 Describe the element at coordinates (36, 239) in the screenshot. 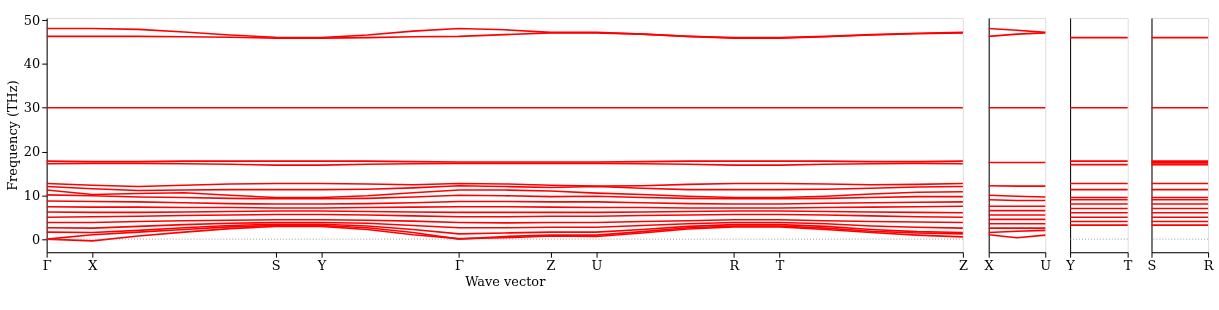

I see `y-tick-label: 0` at that location.